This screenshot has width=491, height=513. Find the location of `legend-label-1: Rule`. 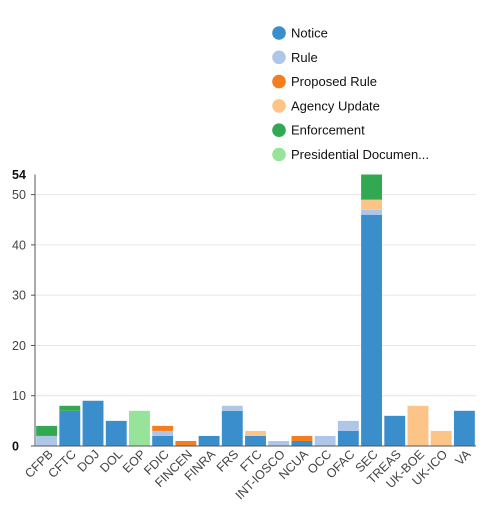

legend-label-1: Rule is located at coordinates (304, 57).